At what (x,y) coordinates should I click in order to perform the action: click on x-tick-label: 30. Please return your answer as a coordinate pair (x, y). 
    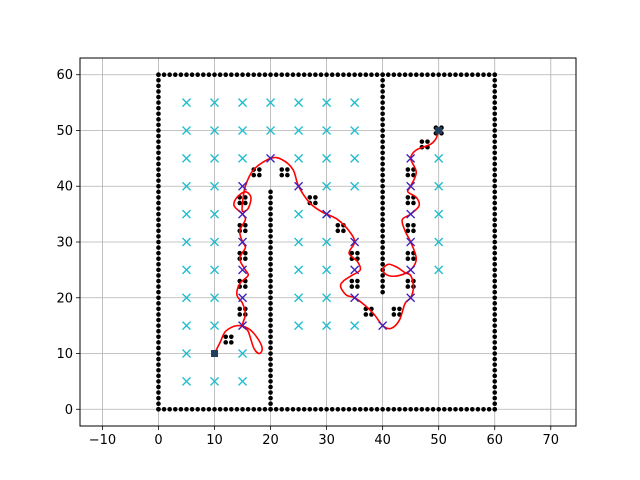
    Looking at the image, I should click on (326, 440).